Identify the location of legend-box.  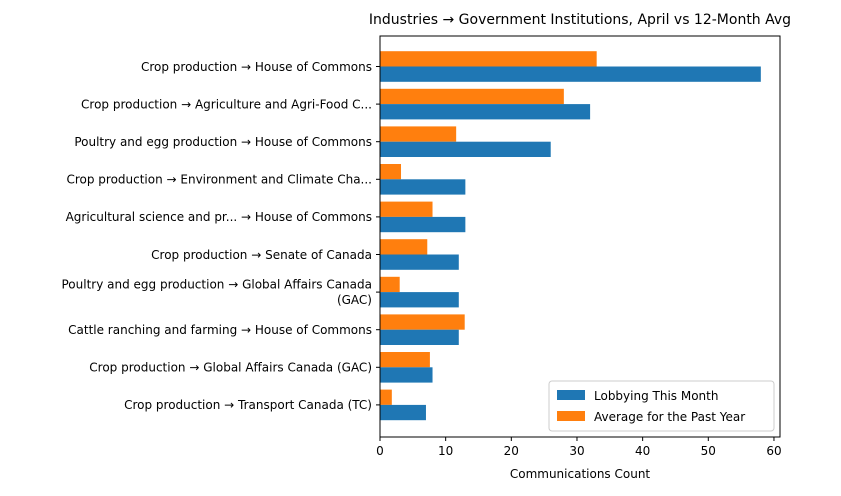
(661, 406).